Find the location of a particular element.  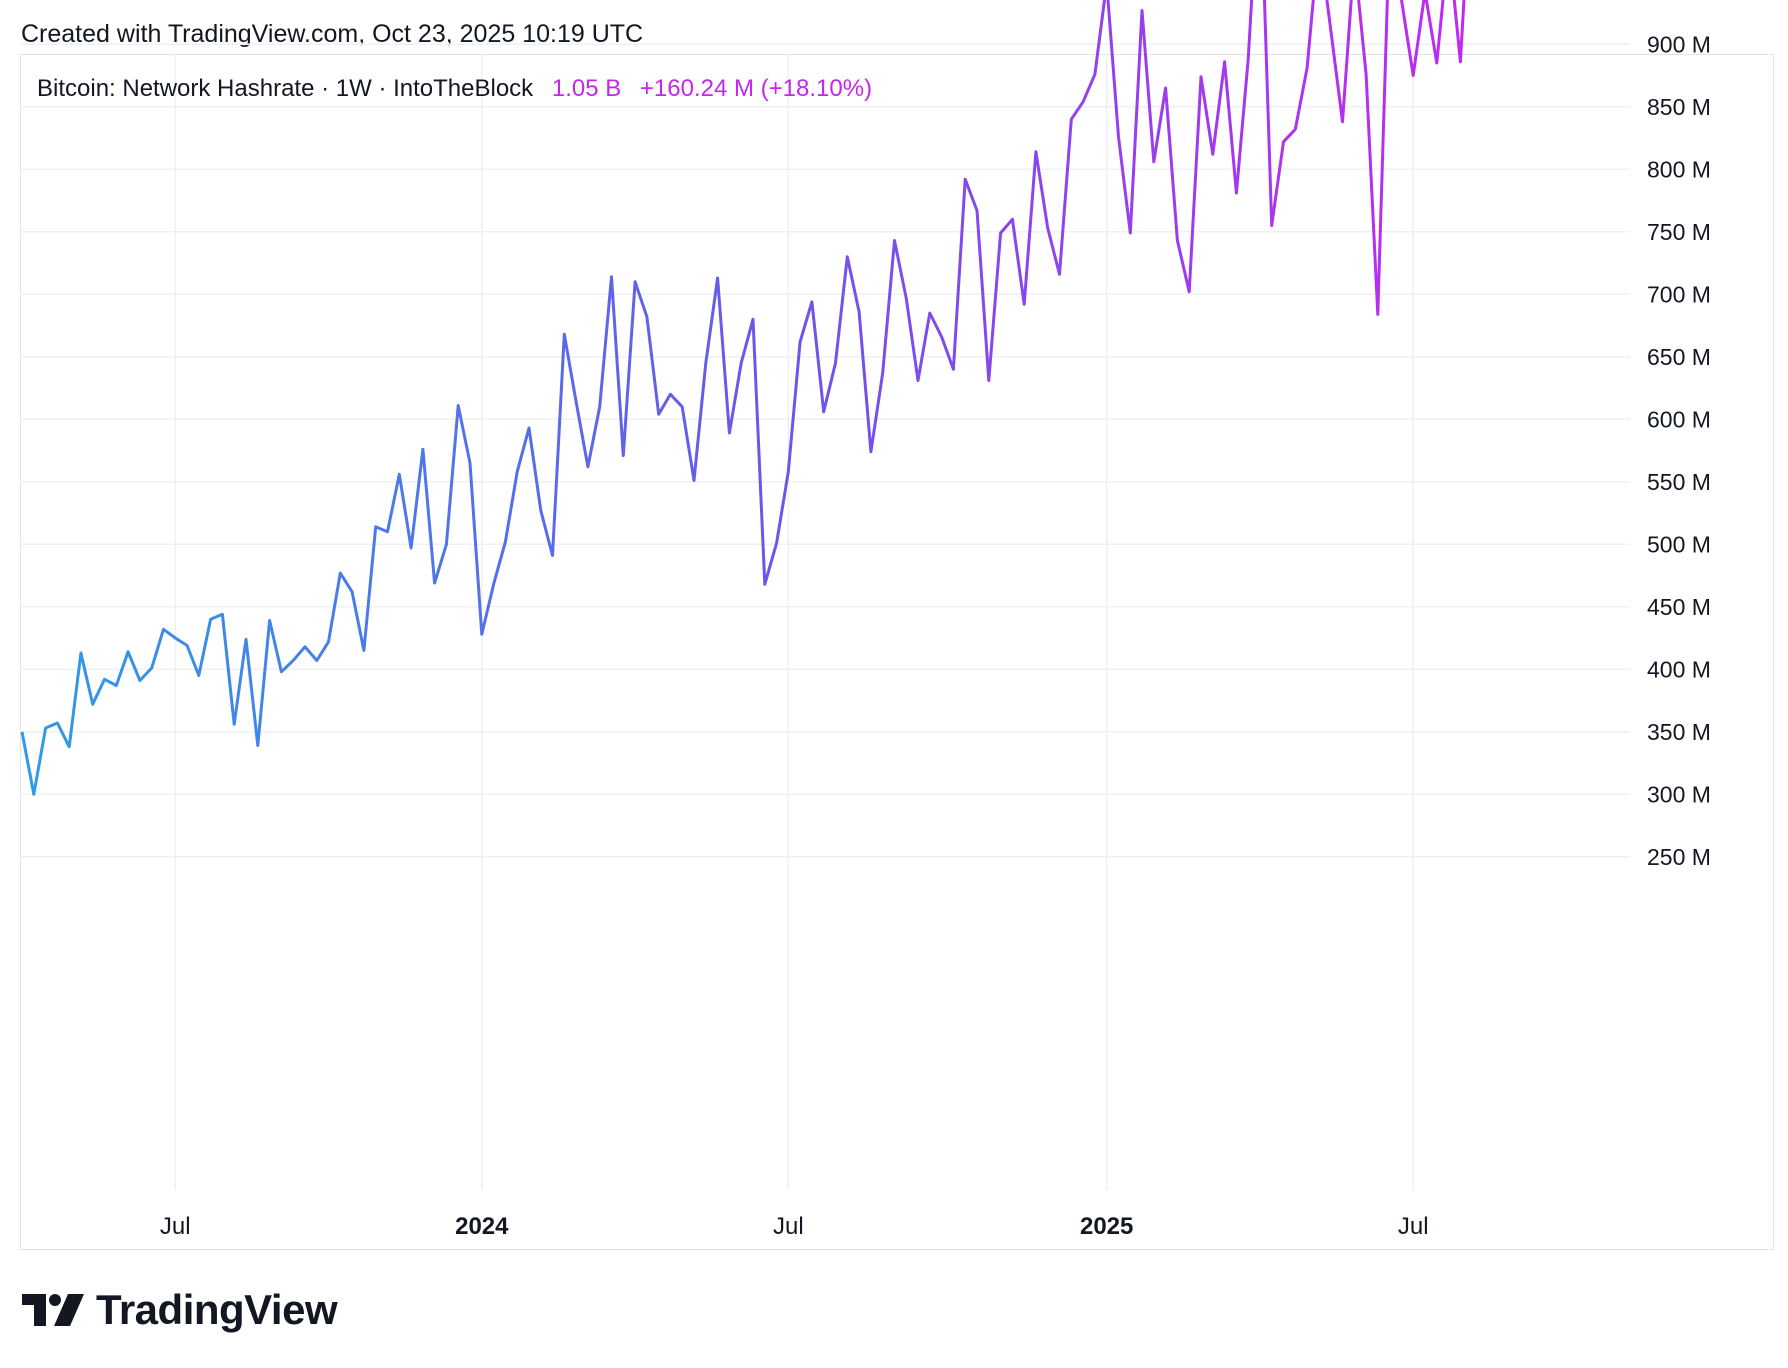

tradingview-logo: TradingView is located at coordinates (180, 1310).